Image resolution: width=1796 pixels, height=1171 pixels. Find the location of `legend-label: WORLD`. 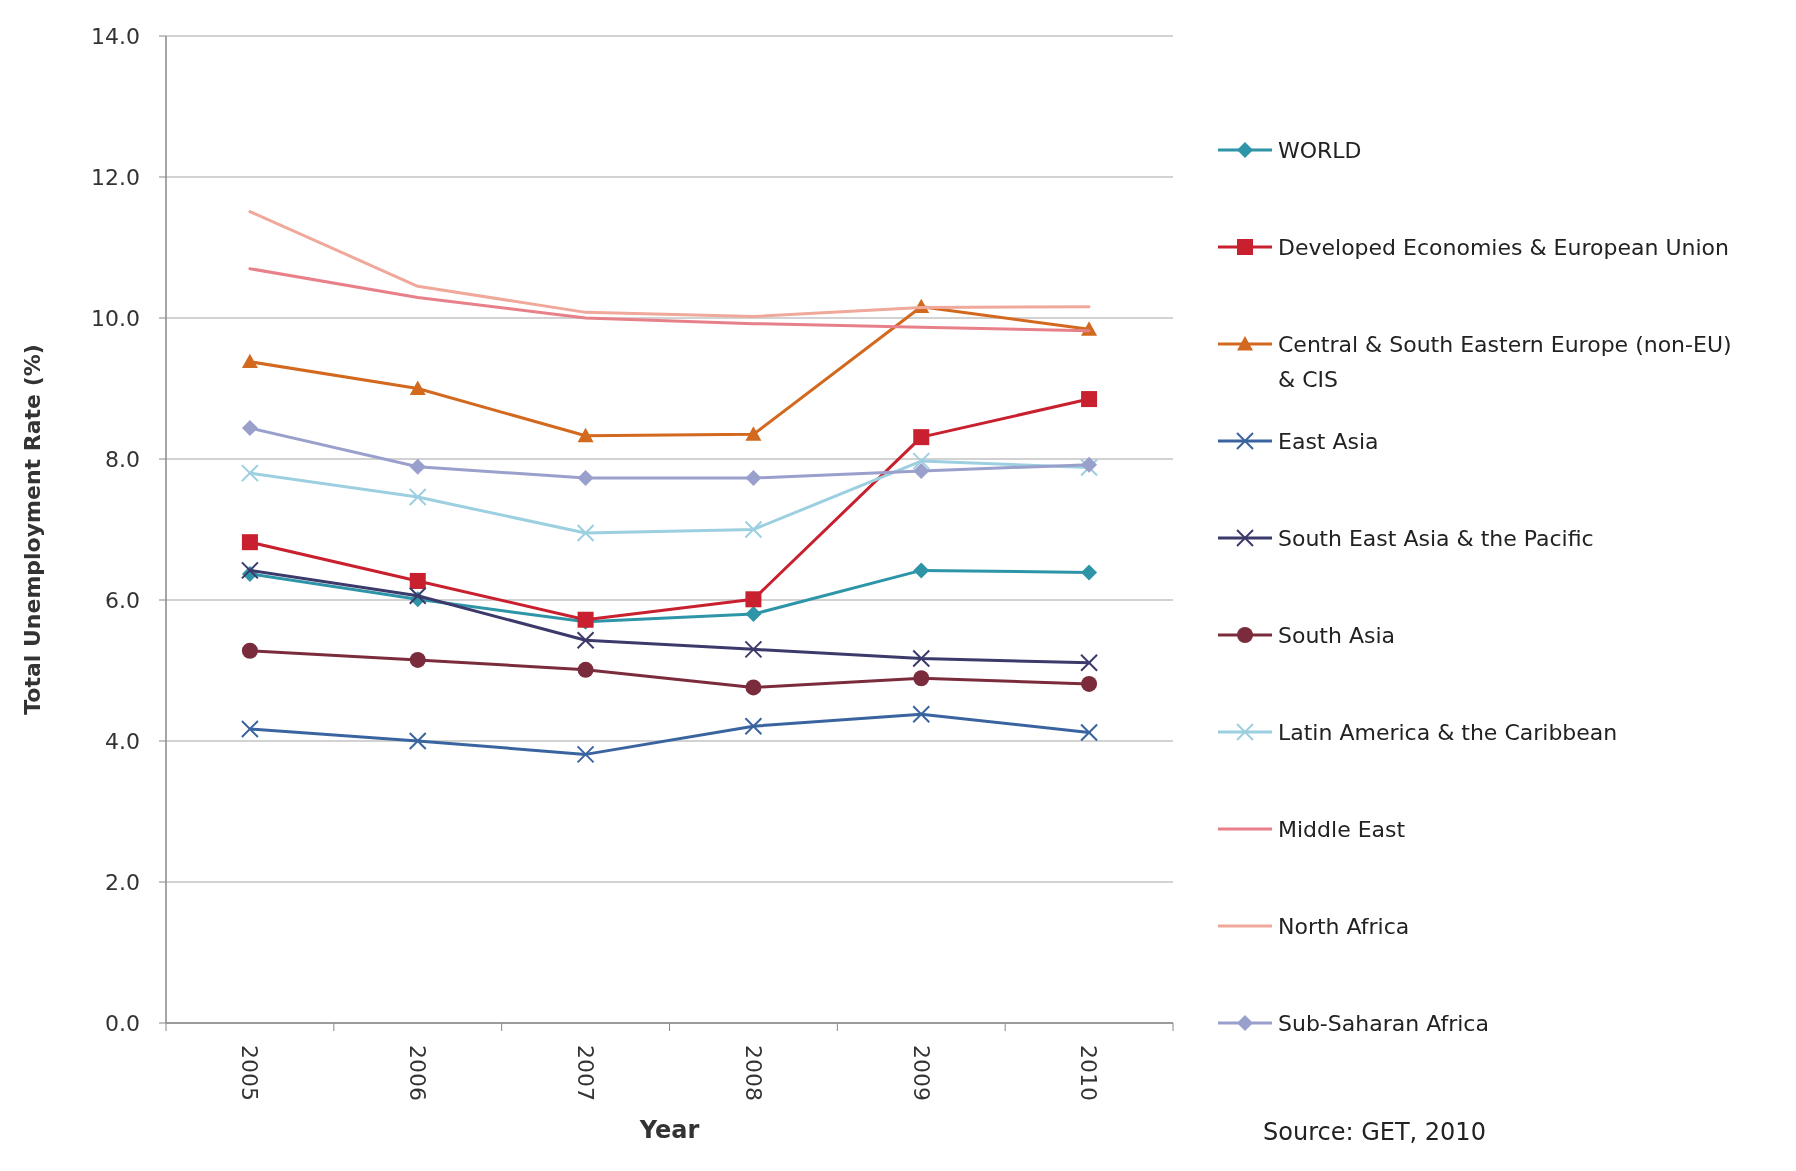

legend-label: WORLD is located at coordinates (1320, 150).